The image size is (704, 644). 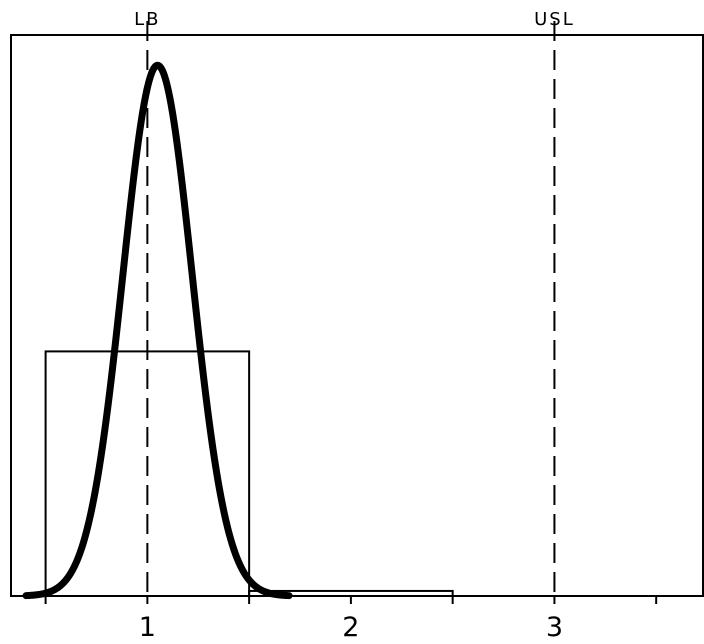 I want to click on reference-label-usl: USL, so click(x=554, y=19).